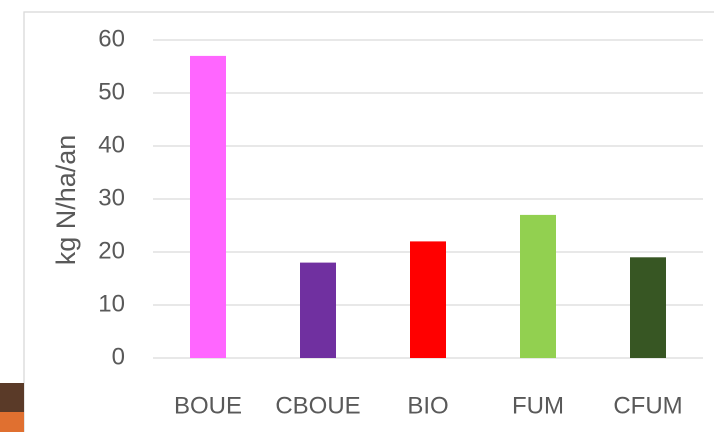  What do you see at coordinates (317, 405) in the screenshot?
I see `x-tick-label: CBOUE` at bounding box center [317, 405].